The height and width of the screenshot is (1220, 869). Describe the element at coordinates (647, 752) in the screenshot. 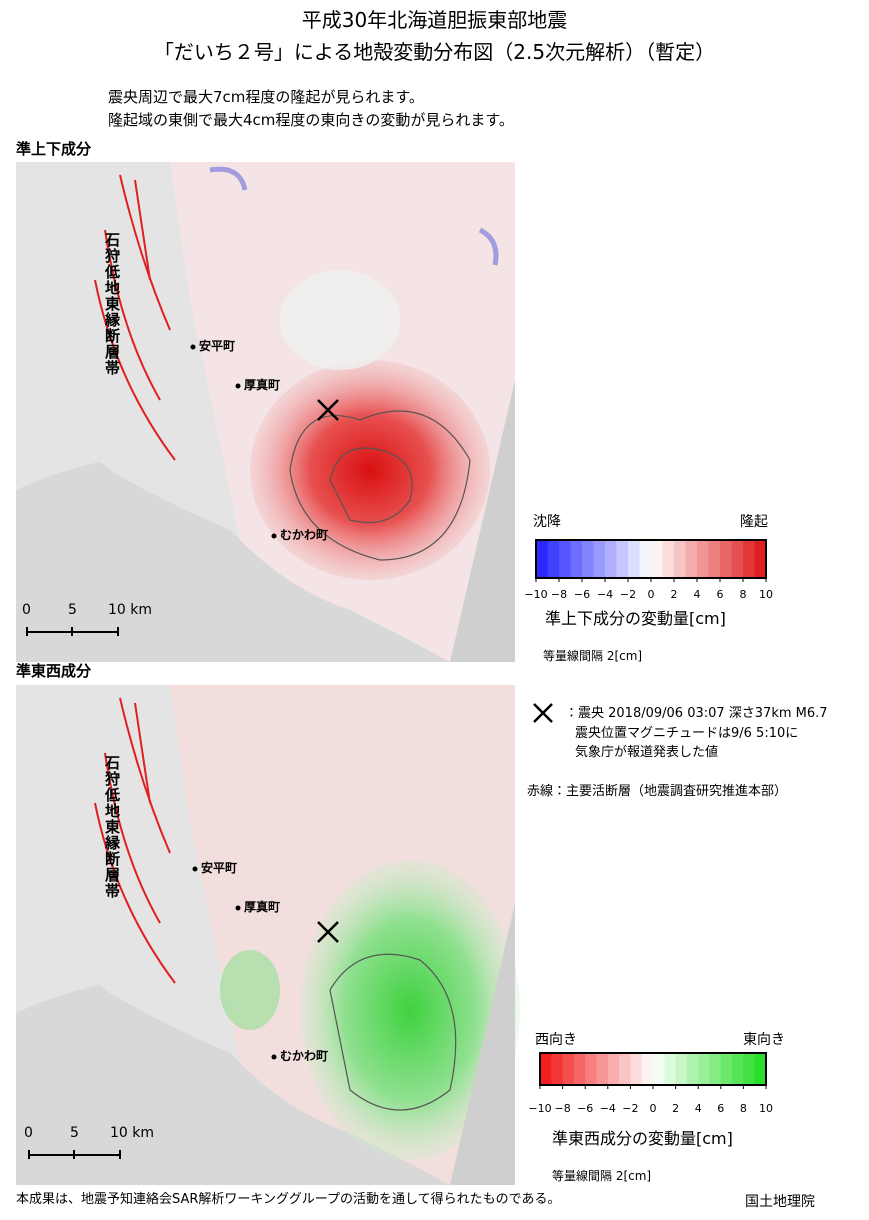

I see `epicenter-note: 気象庁が報道発表した値` at that location.